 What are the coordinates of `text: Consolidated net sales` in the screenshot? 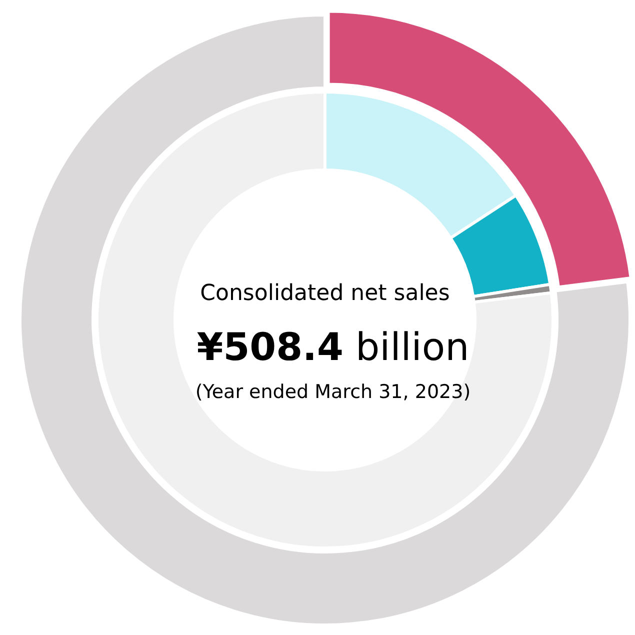 It's located at (325, 293).